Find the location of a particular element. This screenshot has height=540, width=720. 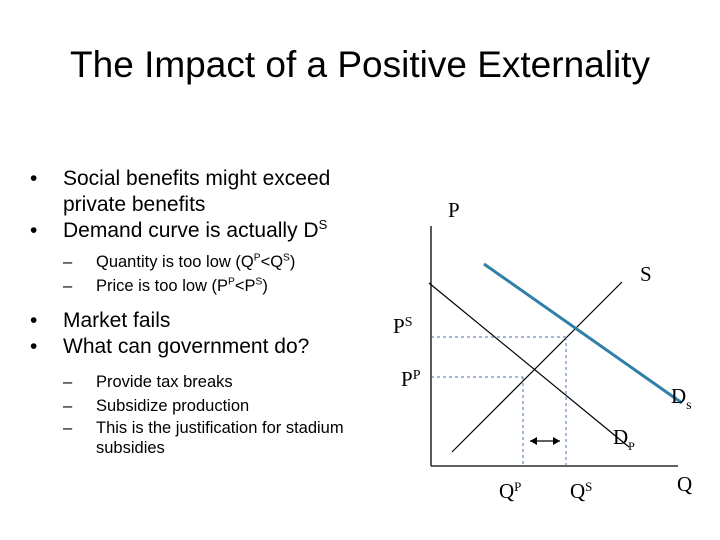

dp-base: D is located at coordinates (620, 437).